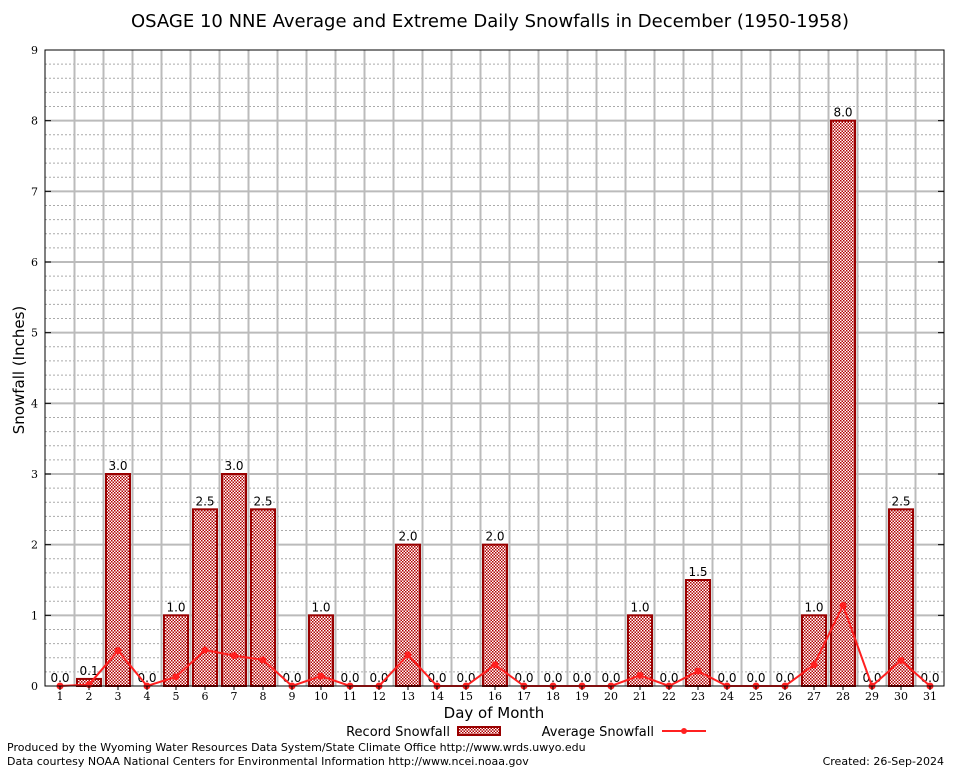 This screenshot has height=768, width=954. I want to click on x-tick-label: 6, so click(205, 696).